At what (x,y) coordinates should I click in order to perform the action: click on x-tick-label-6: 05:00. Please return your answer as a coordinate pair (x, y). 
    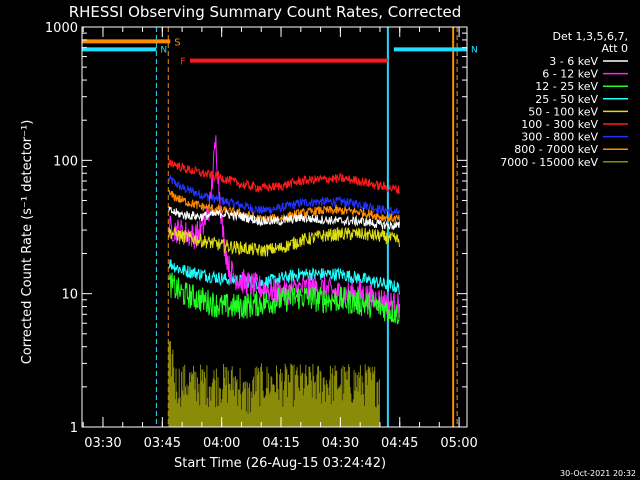
    Looking at the image, I should click on (458, 443).